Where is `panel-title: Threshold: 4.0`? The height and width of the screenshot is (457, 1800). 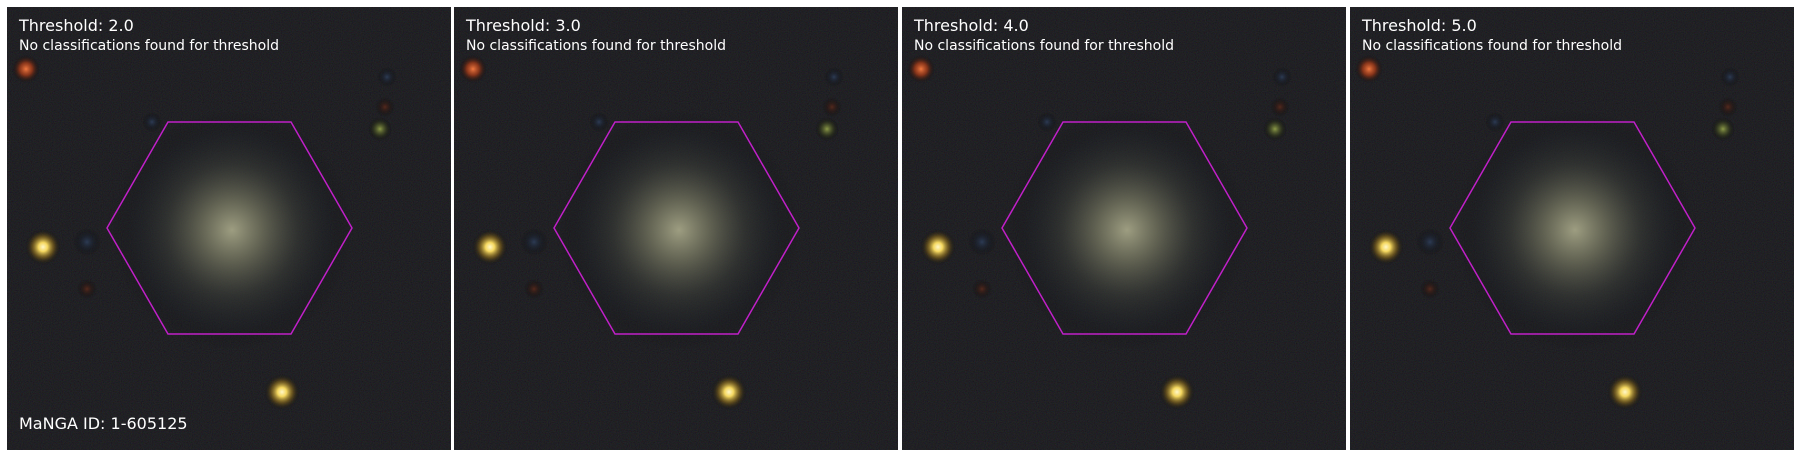
panel-title: Threshold: 4.0 is located at coordinates (971, 25).